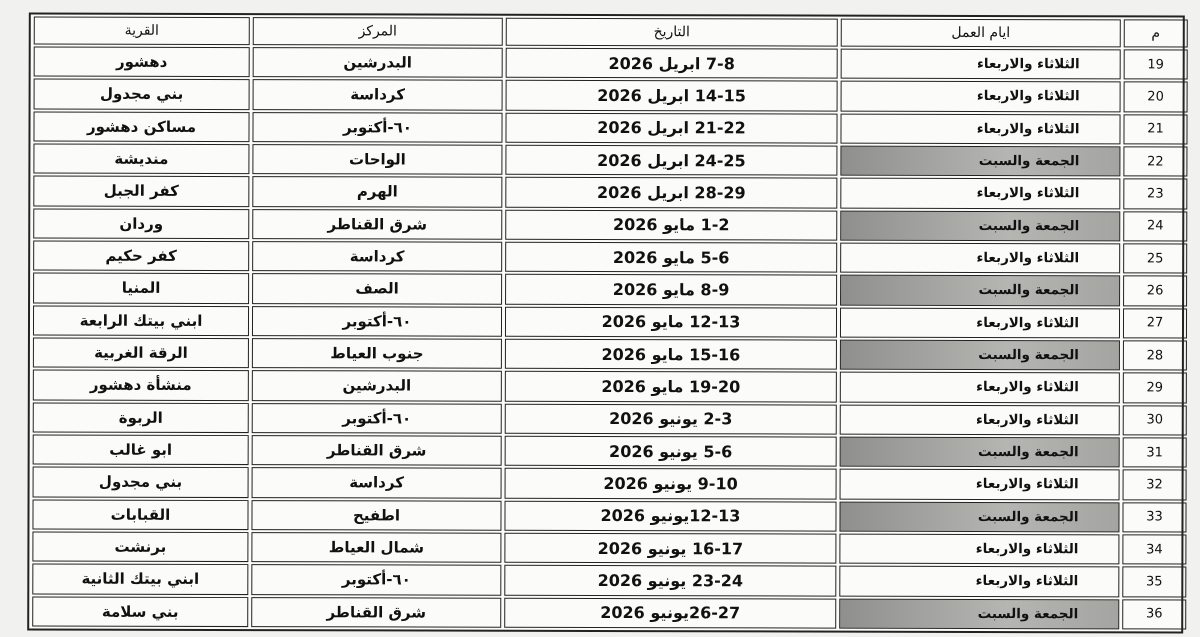 The height and width of the screenshot is (637, 1200). What do you see at coordinates (1154, 388) in the screenshot?
I see `cell-num: 29` at bounding box center [1154, 388].